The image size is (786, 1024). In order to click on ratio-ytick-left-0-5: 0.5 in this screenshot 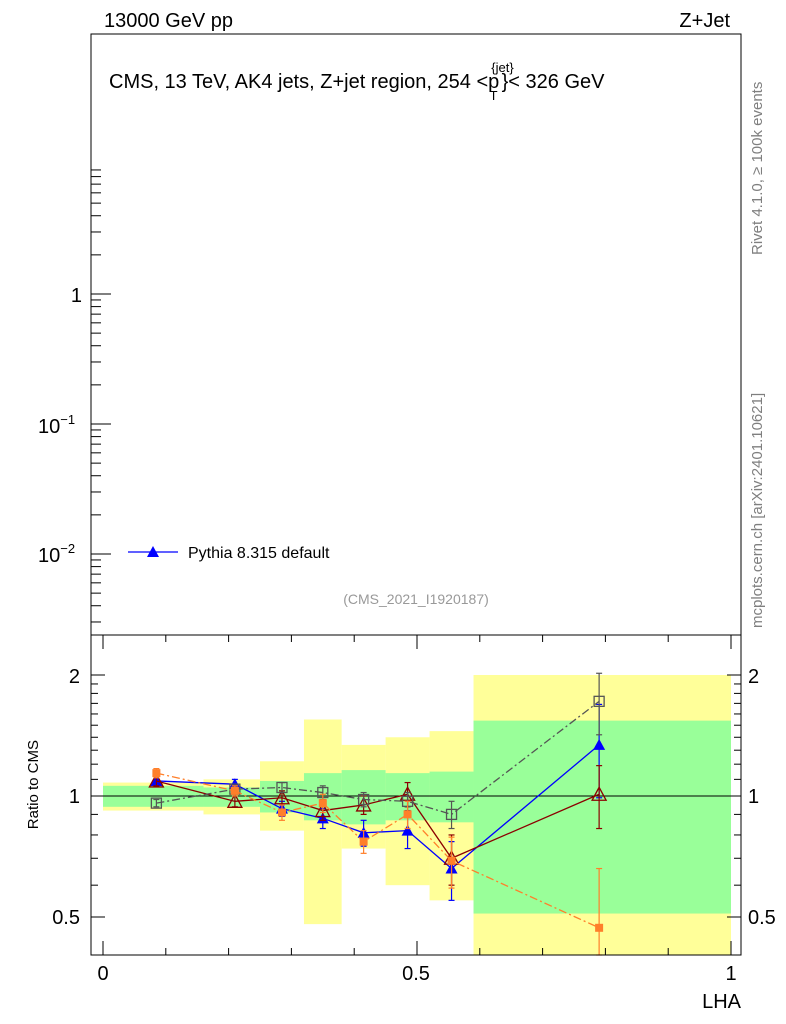, I will do `click(66, 918)`.